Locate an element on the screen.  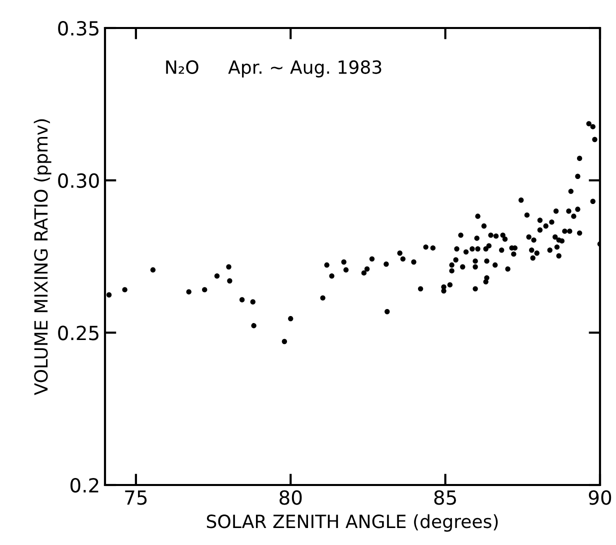
x-tick-label: 90 is located at coordinates (600, 497).